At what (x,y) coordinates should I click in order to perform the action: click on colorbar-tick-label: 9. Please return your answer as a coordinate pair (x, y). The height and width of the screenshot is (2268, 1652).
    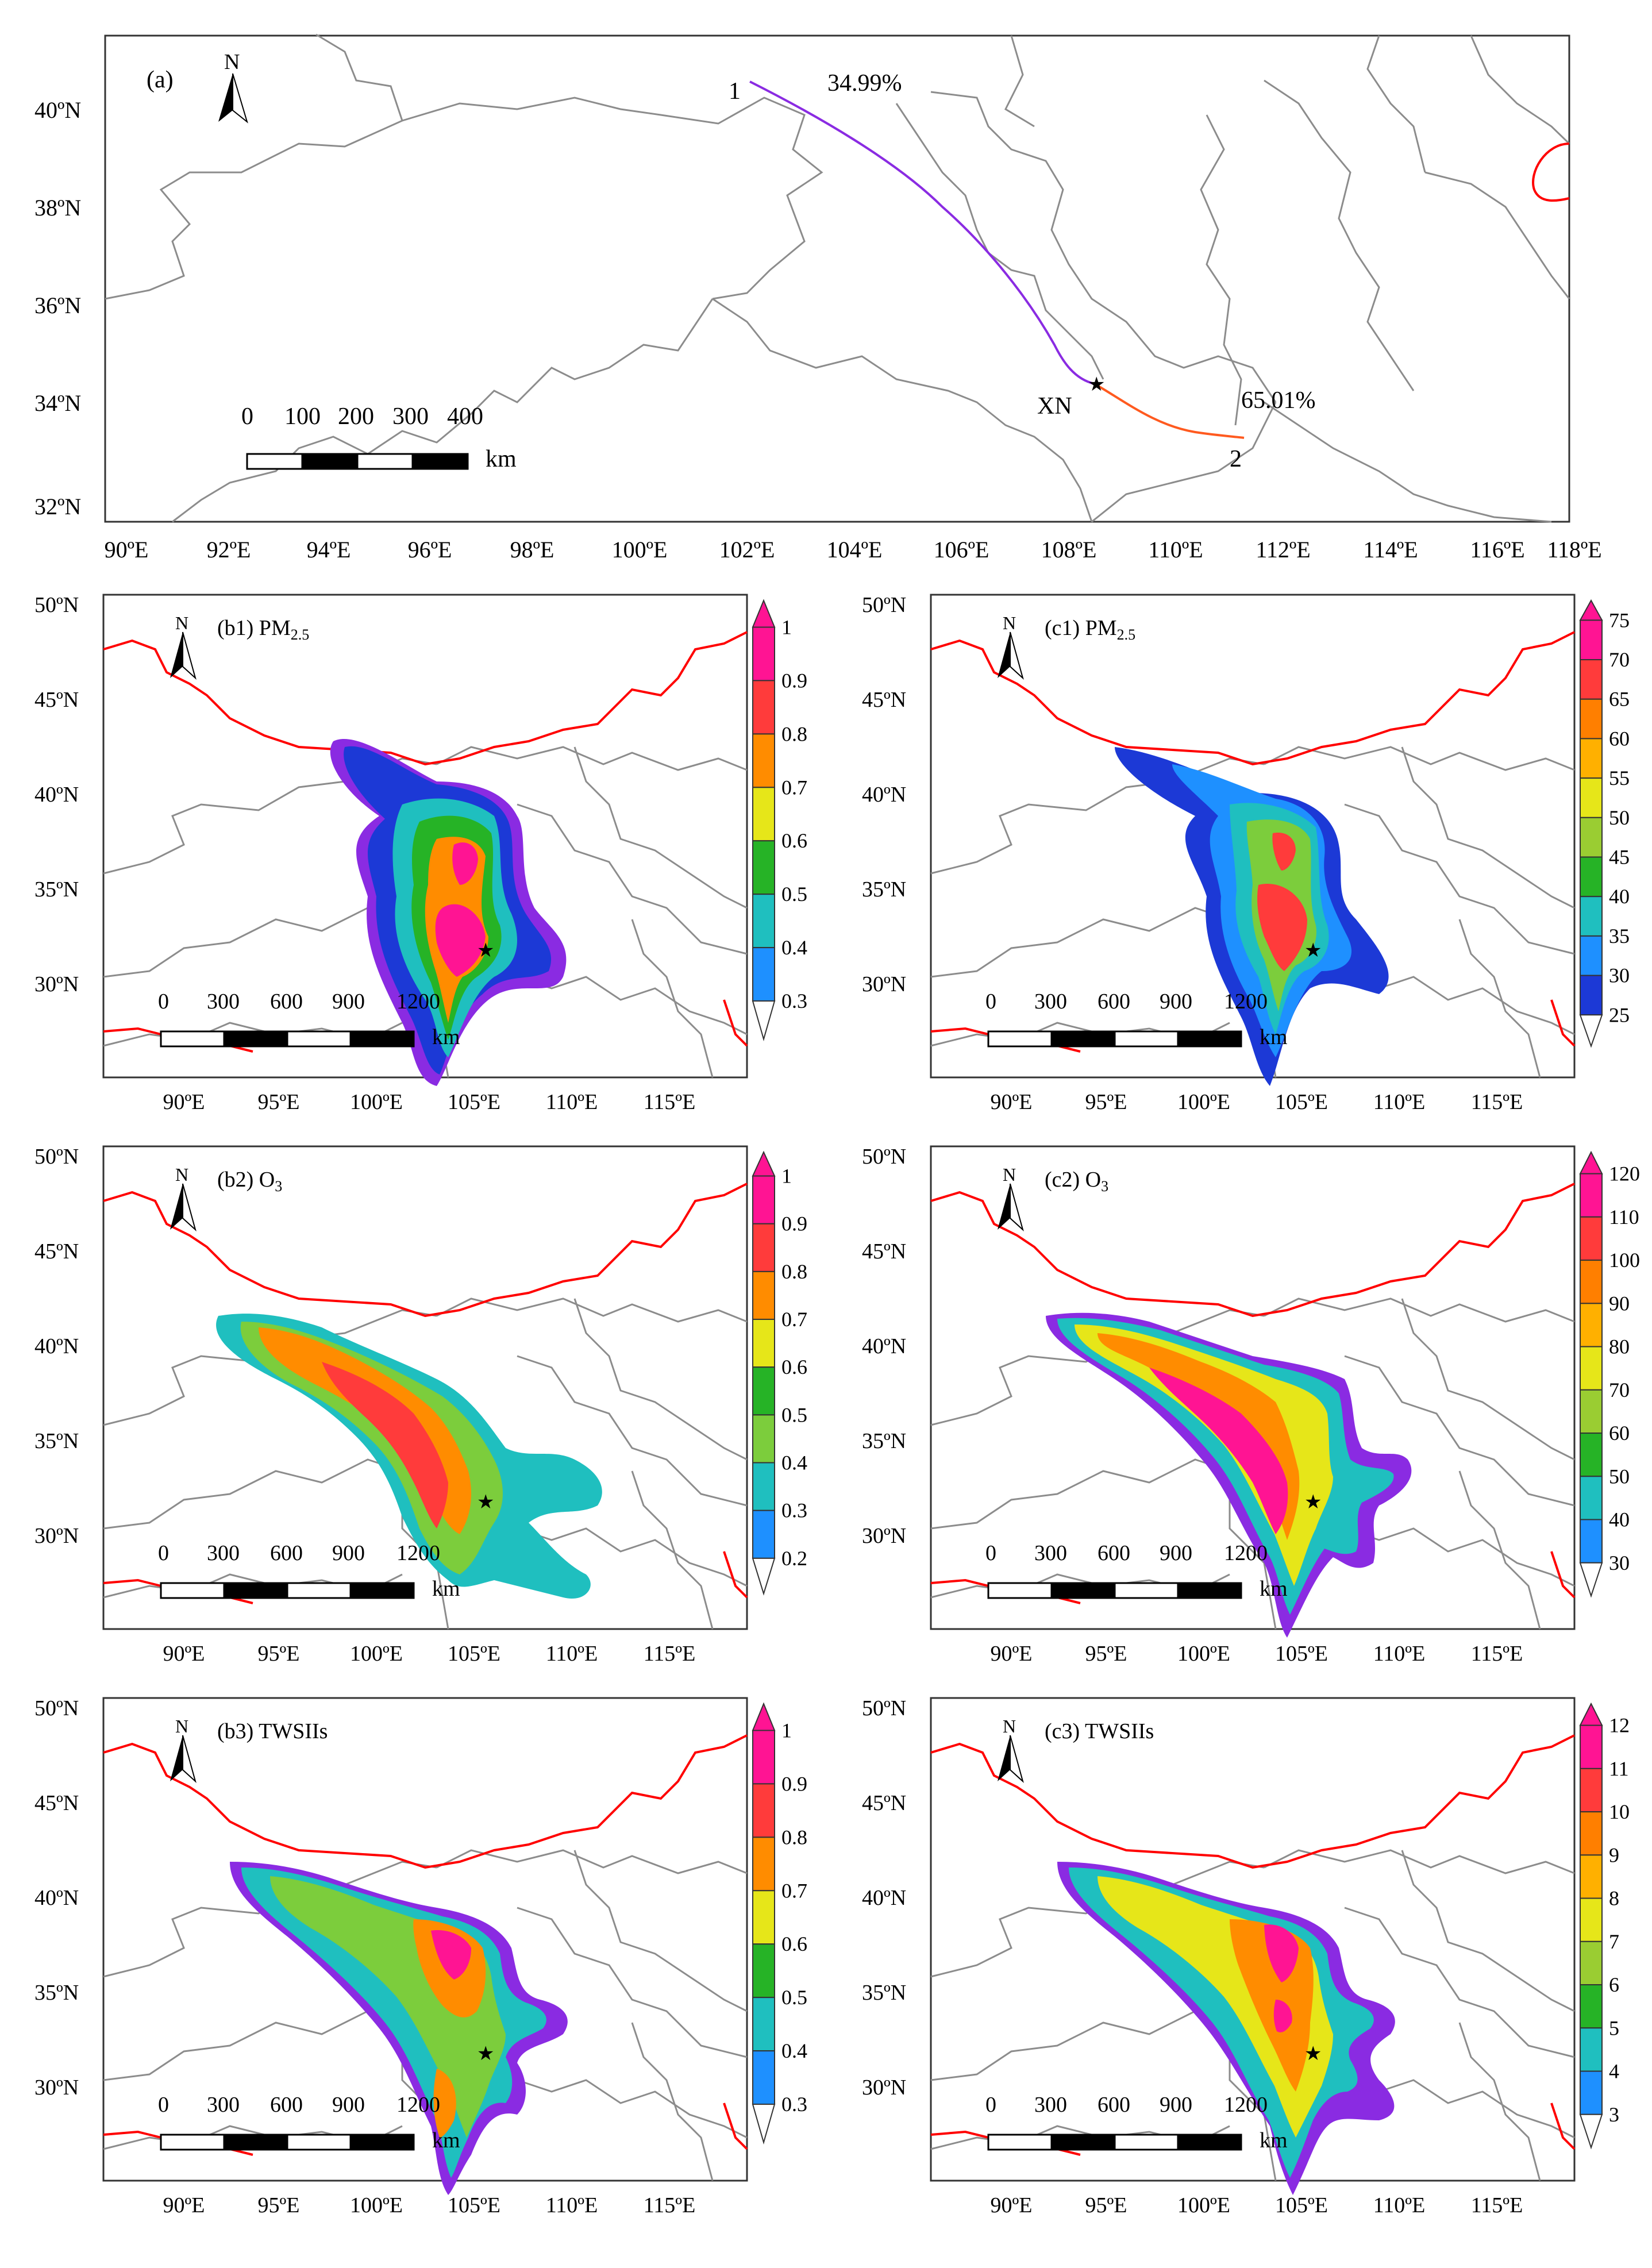
    Looking at the image, I should click on (1614, 1854).